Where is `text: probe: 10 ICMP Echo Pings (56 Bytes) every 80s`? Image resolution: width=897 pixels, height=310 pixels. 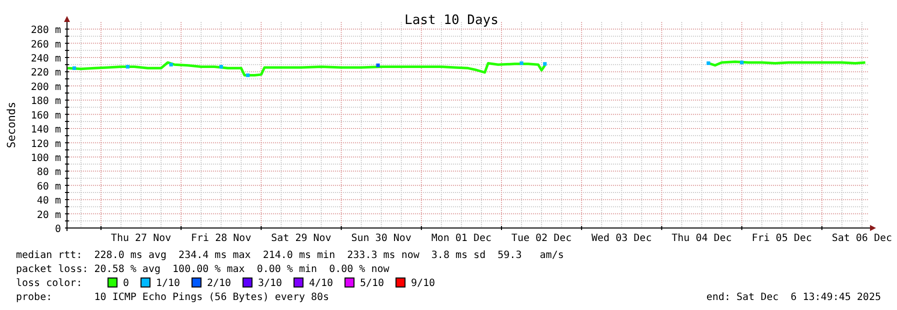
text: probe: 10 ICMP Echo Pings (56 Bytes) every 80s is located at coordinates (173, 297).